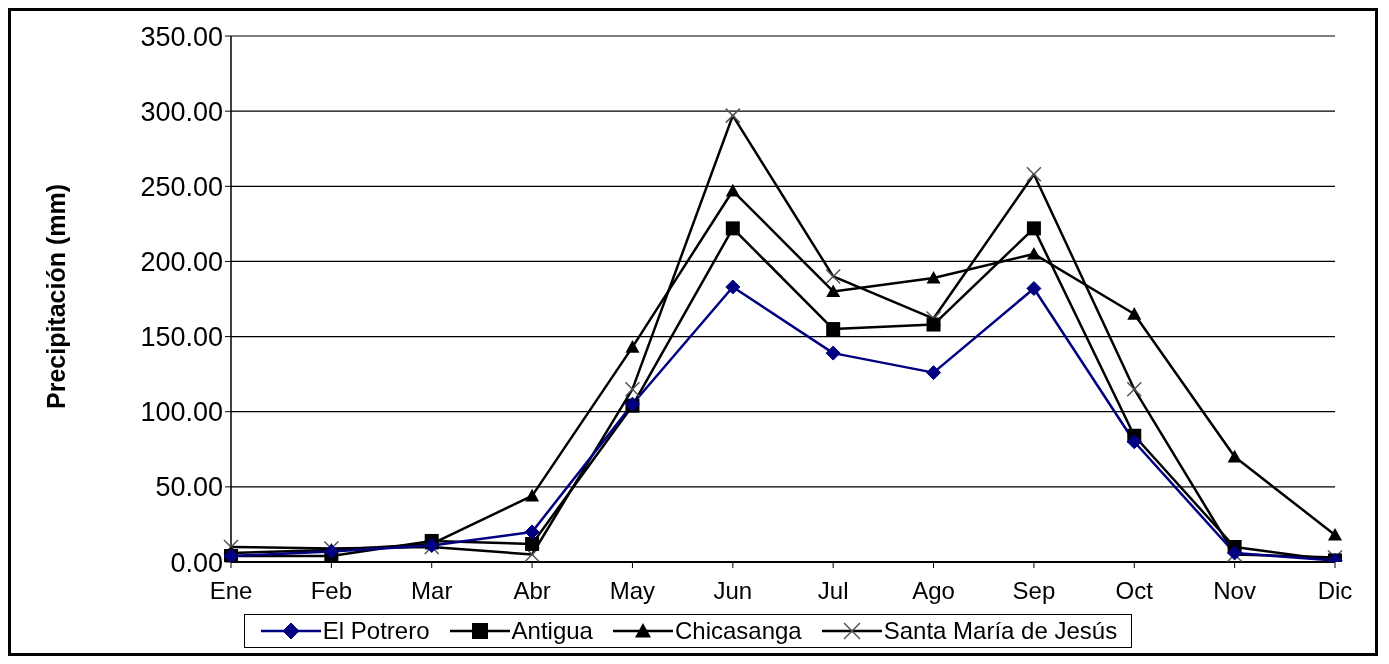 Image resolution: width=1389 pixels, height=664 pixels. Describe the element at coordinates (181, 186) in the screenshot. I see `y-tick-label: 250.00` at that location.